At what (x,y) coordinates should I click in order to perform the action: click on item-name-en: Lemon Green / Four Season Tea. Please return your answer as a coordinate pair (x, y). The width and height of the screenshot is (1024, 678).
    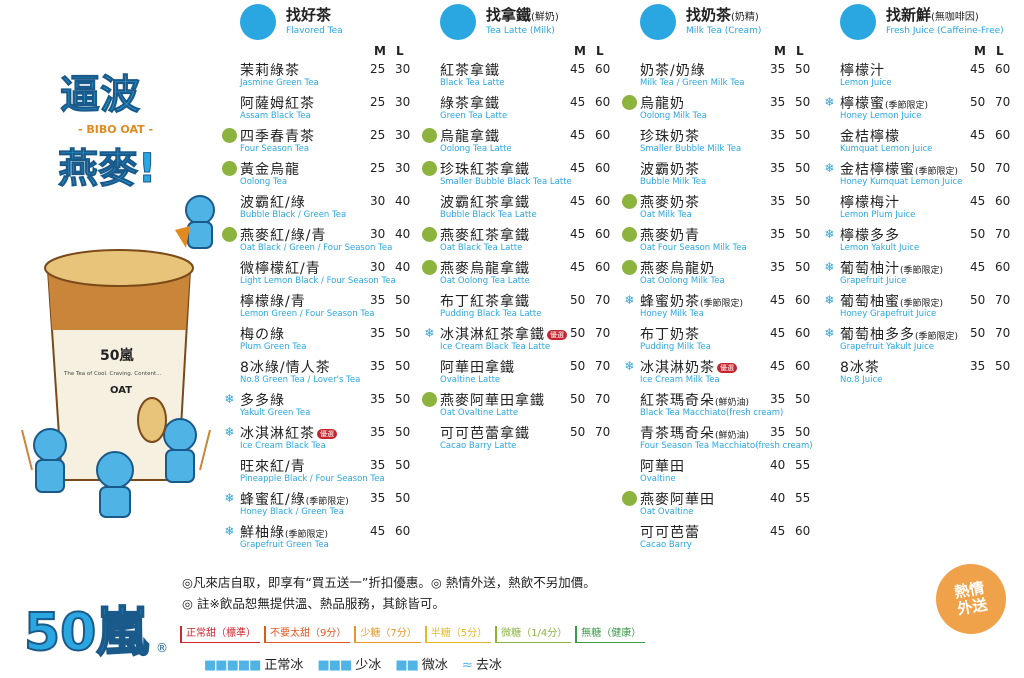
    Looking at the image, I should click on (307, 314).